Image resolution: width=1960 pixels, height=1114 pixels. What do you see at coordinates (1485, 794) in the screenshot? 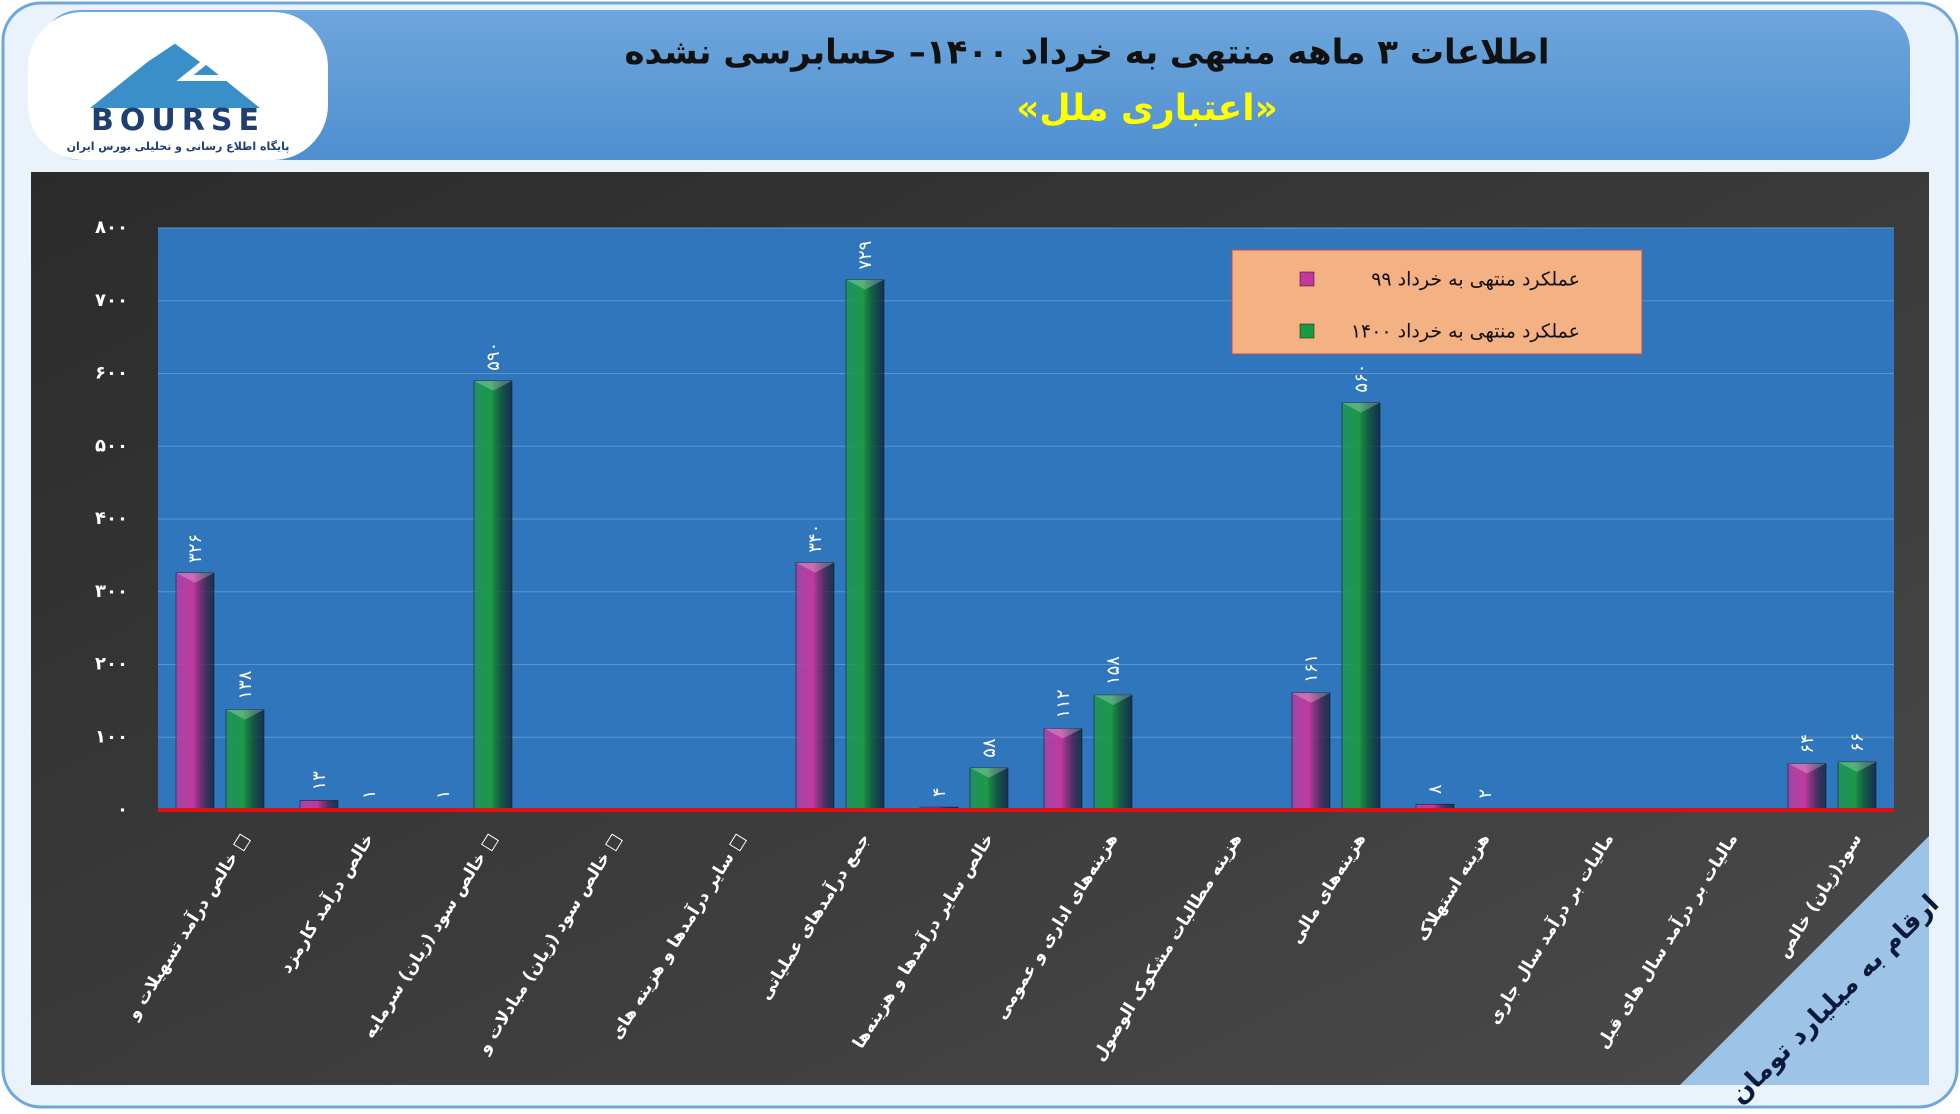
I see `value-label: ۲` at bounding box center [1485, 794].